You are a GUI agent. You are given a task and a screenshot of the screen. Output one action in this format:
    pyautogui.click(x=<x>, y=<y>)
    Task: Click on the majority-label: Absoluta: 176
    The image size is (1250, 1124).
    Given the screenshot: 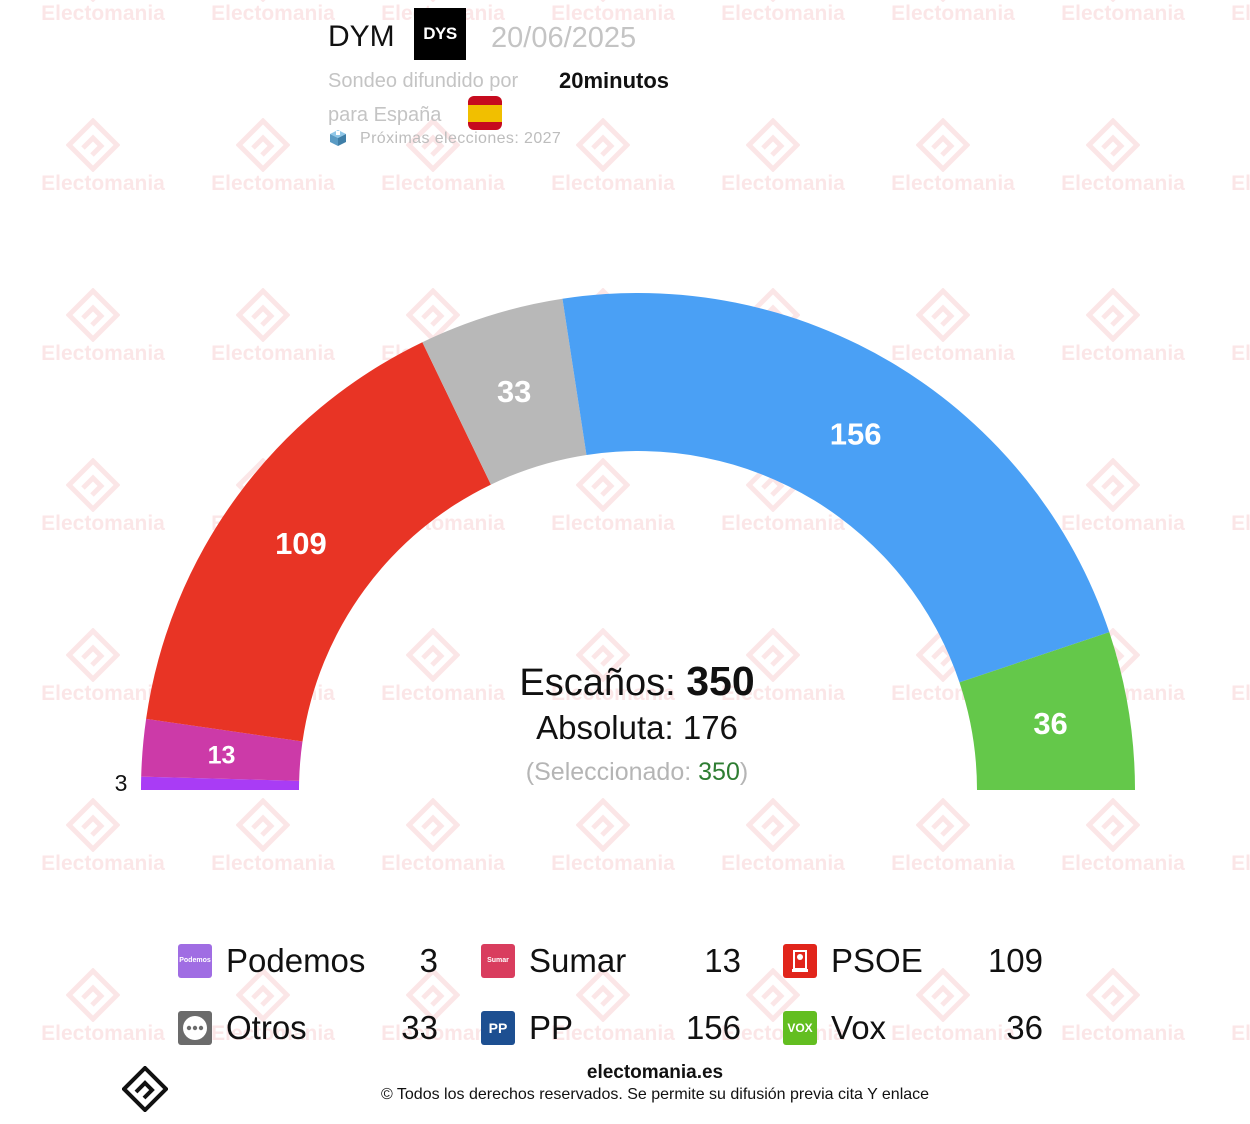 What is the action you would take?
    pyautogui.click(x=637, y=727)
    